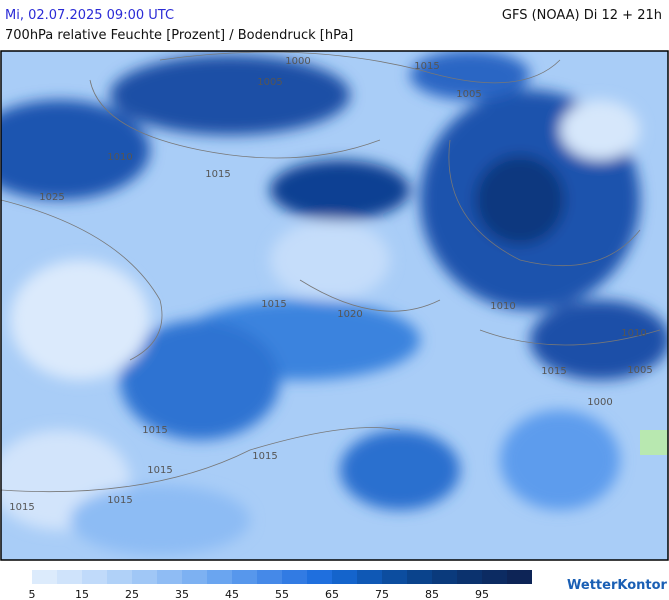 This screenshot has height=600, width=669. I want to click on legend-label: 35, so click(182, 594).